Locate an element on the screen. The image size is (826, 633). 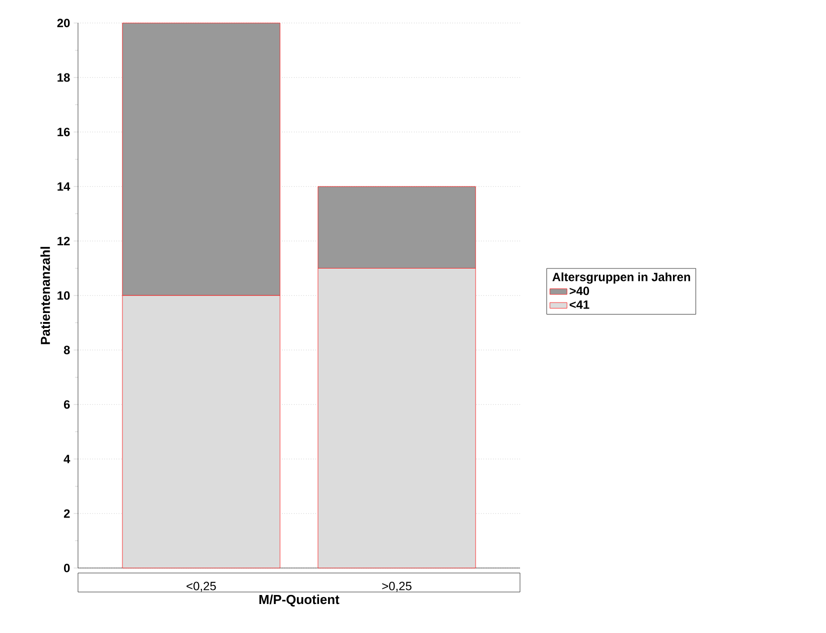
y-tick-label: 4 is located at coordinates (67, 459).